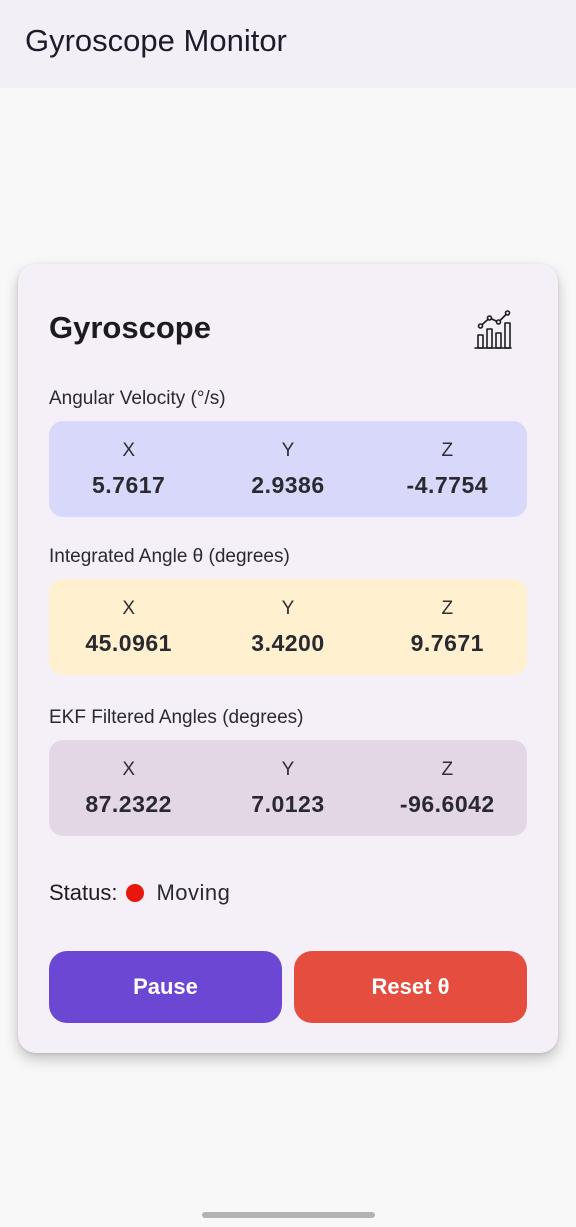 The image size is (576, 1227). I want to click on card-header: Gyroscope, so click(288, 330).